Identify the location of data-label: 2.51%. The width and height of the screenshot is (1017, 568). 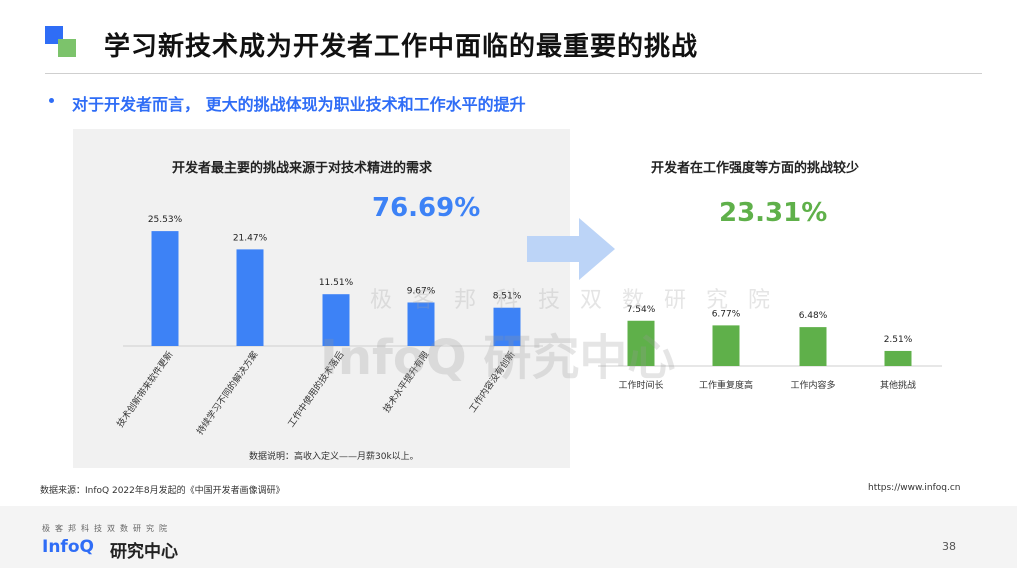
(898, 340).